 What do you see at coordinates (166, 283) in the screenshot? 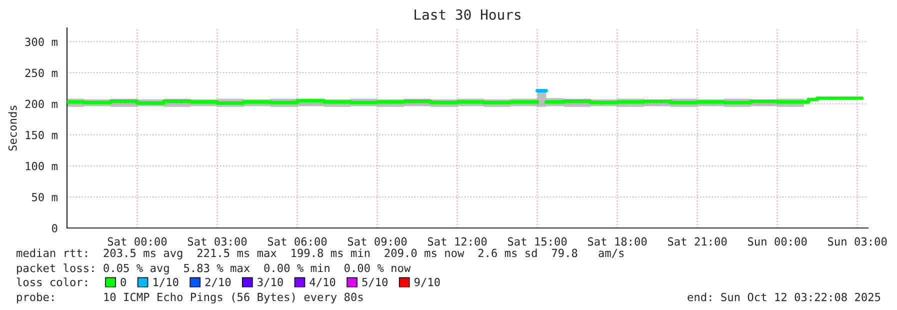
I see `legend-label: 1/10` at bounding box center [166, 283].